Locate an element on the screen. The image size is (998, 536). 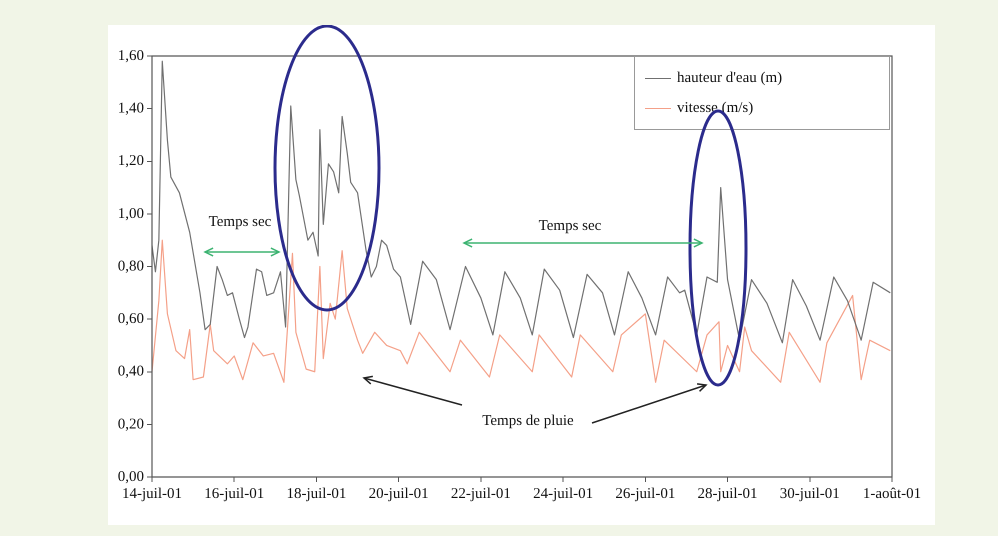
x-tick-label: 28-juil-01 is located at coordinates (728, 494).